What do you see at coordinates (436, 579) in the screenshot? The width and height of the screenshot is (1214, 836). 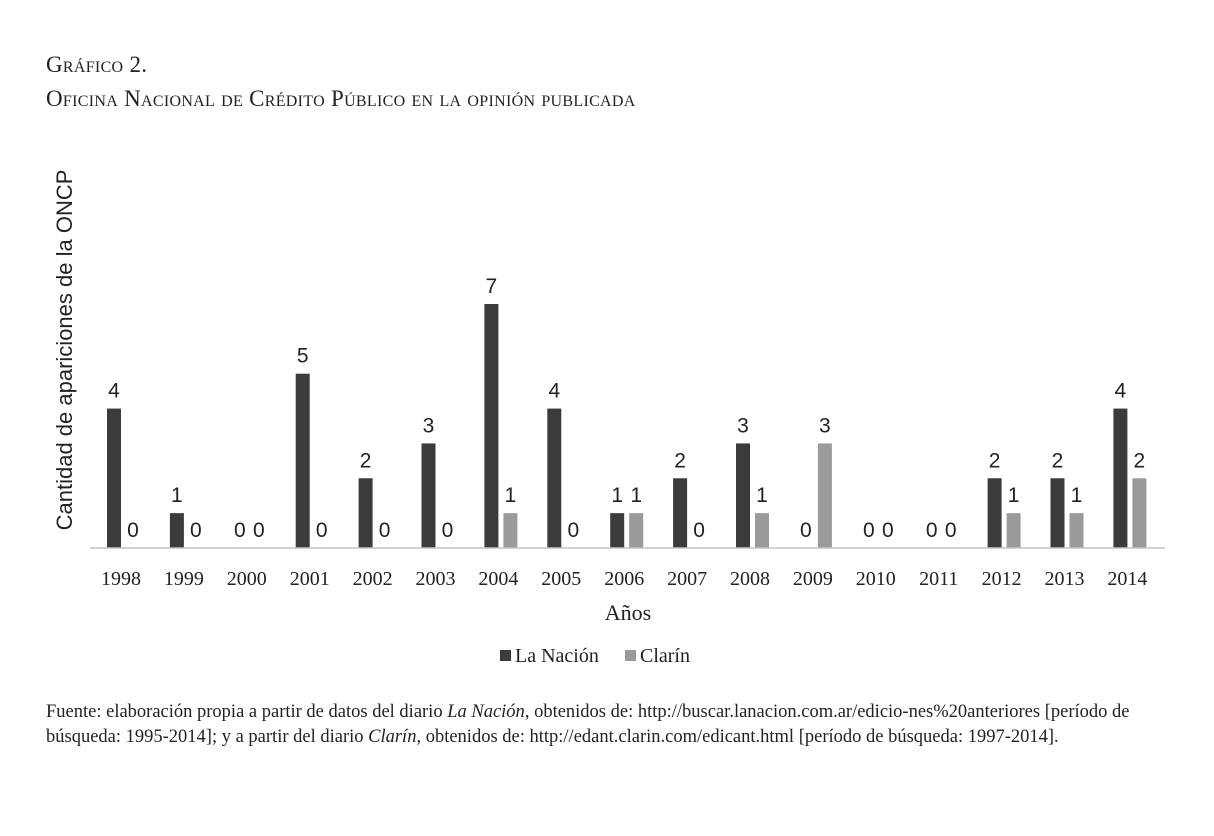 I see `x-tick-label: 2003` at bounding box center [436, 579].